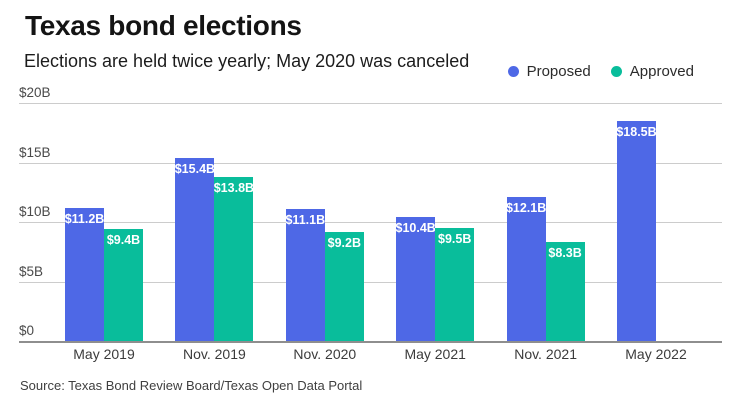 The height and width of the screenshot is (416, 740). I want to click on bar-proposed: $10.4B, so click(415, 279).